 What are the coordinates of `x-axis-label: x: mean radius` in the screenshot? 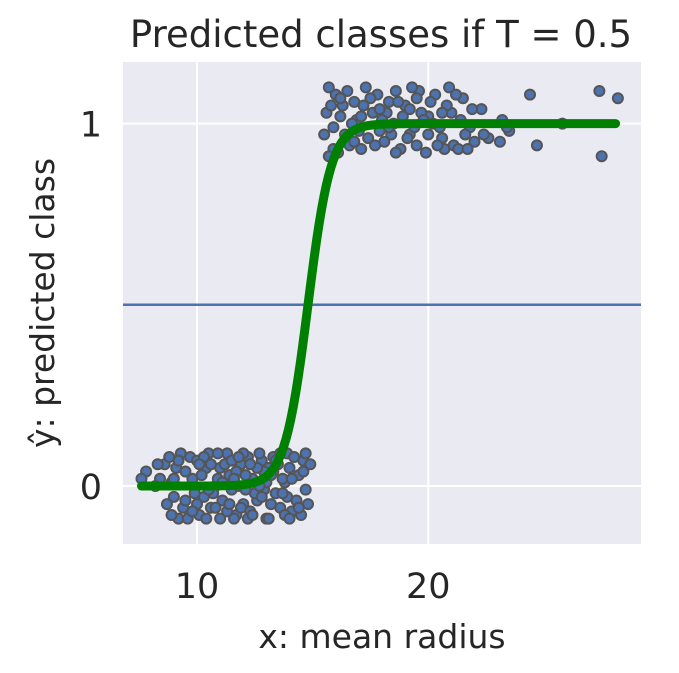 It's located at (381, 636).